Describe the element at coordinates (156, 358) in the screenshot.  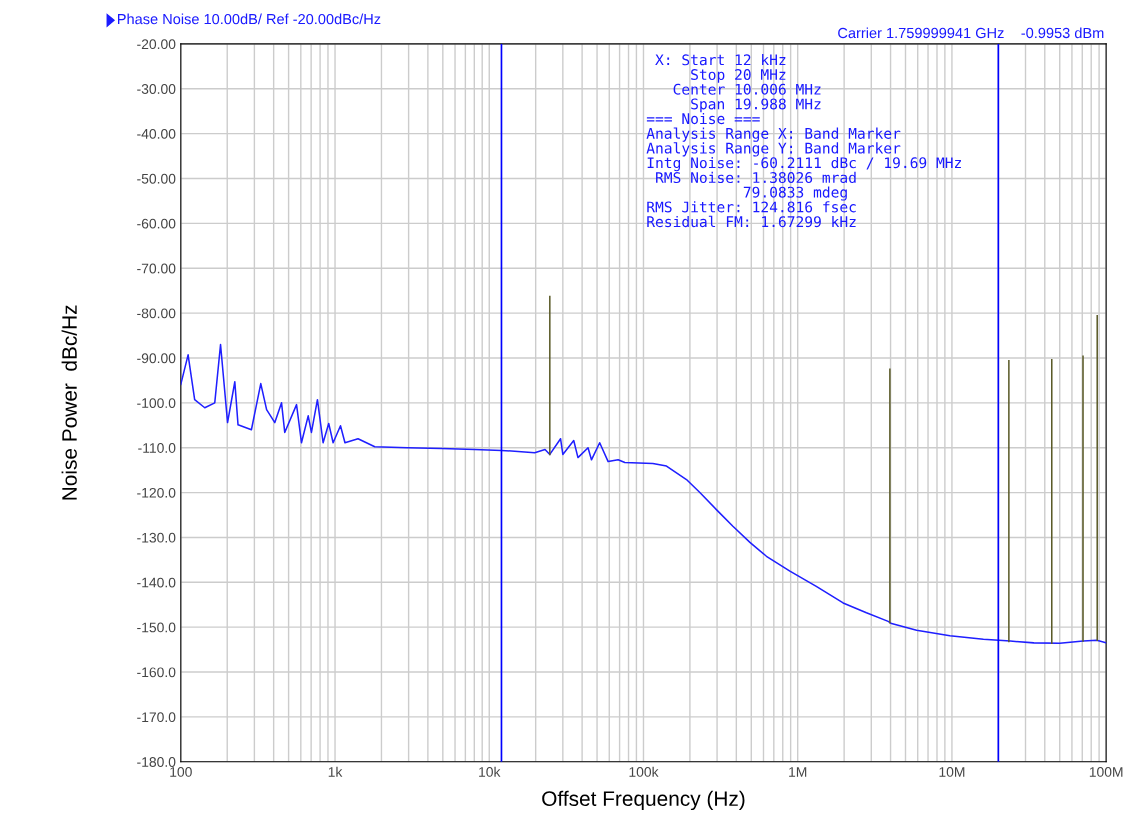
I see `y-tick-label: -90.00` at that location.